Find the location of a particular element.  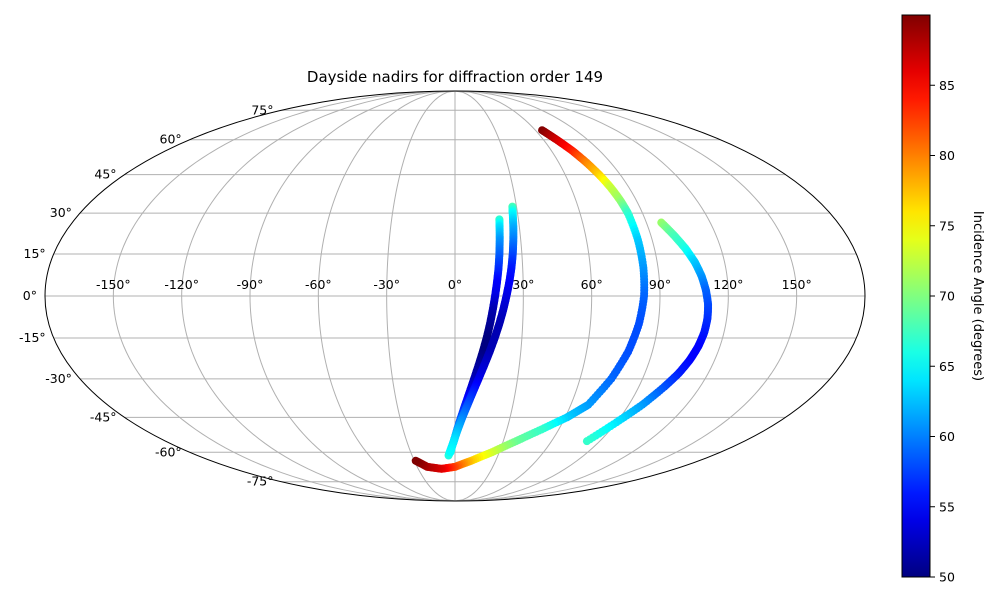

longitude-tick-label: 0° is located at coordinates (455, 284).